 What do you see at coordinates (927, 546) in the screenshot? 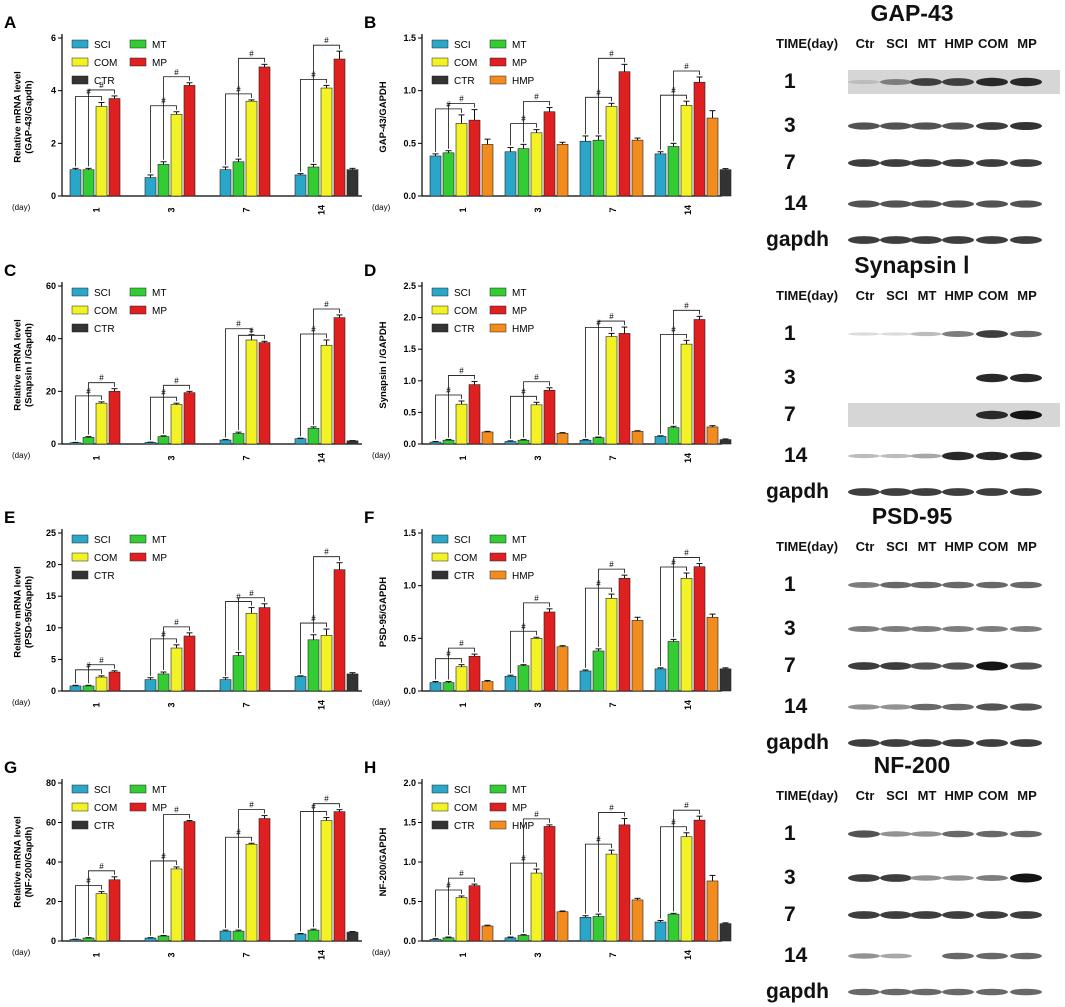
I see `lane-label: MT` at bounding box center [927, 546].